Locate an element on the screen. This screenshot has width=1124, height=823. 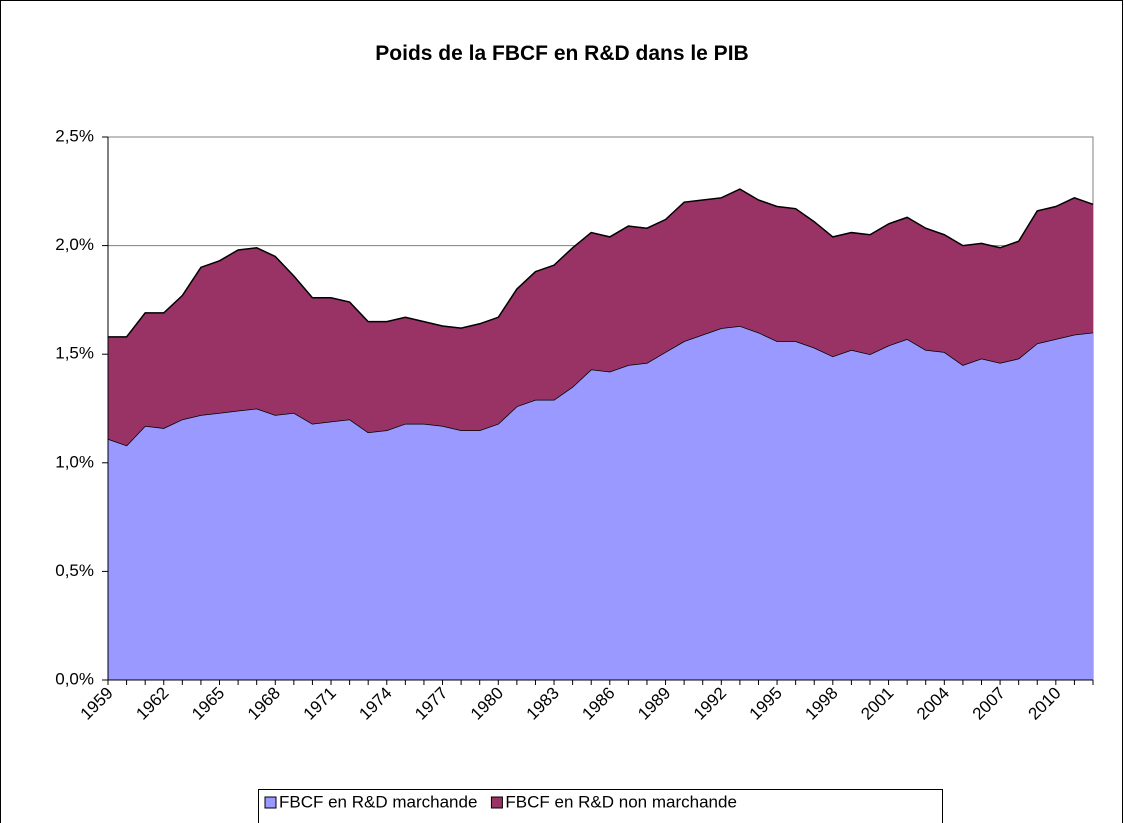
y-tick-label: 2,0% is located at coordinates (74, 244).